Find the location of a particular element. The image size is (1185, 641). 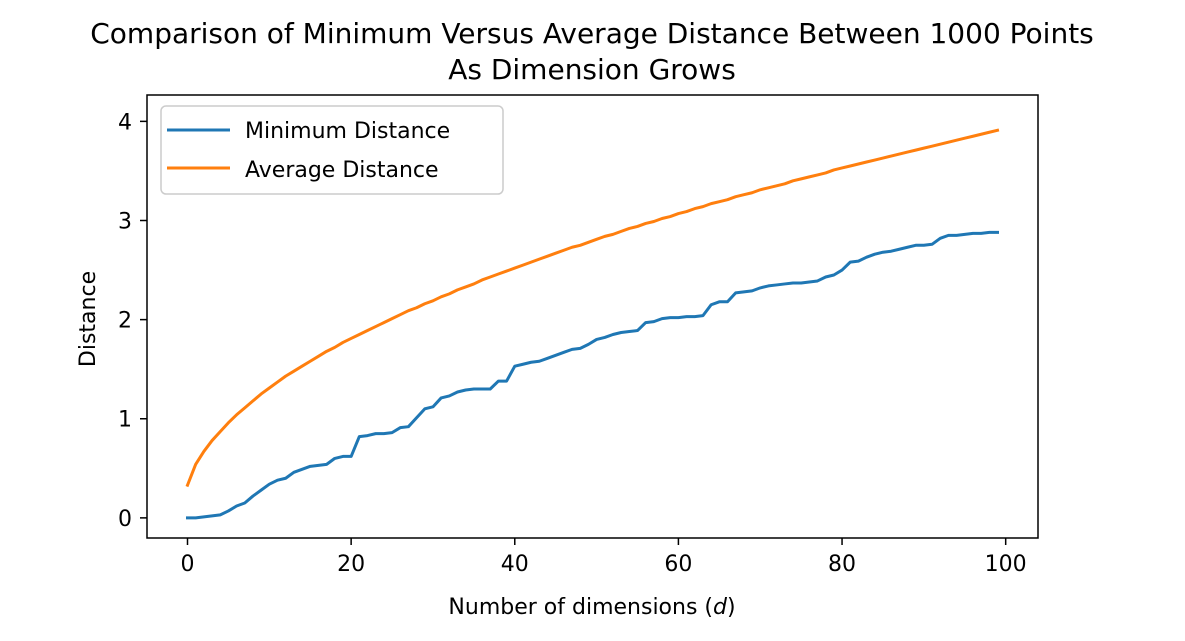

legend: Minimum Distance Average Distance is located at coordinates (332, 150).